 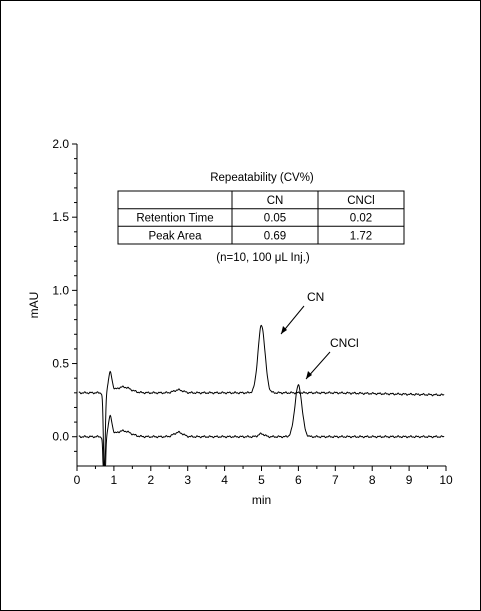 I want to click on table-cell: 0.05, so click(x=275, y=219).